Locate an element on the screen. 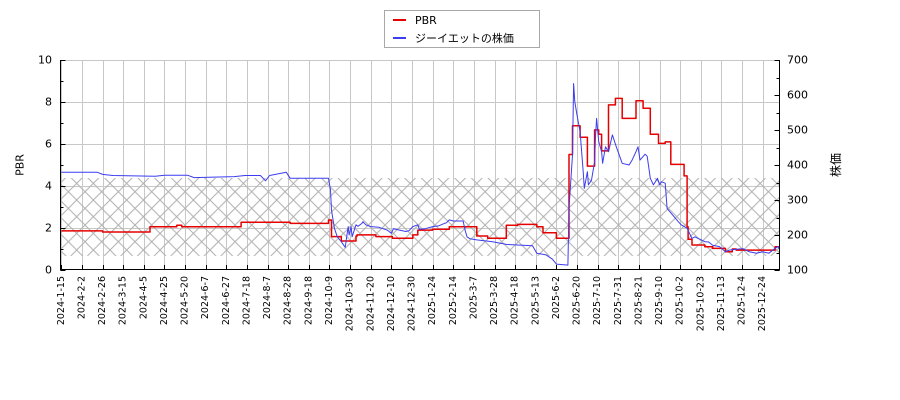 The height and width of the screenshot is (400, 900). y-left-tick-label: 4 is located at coordinates (48, 186).